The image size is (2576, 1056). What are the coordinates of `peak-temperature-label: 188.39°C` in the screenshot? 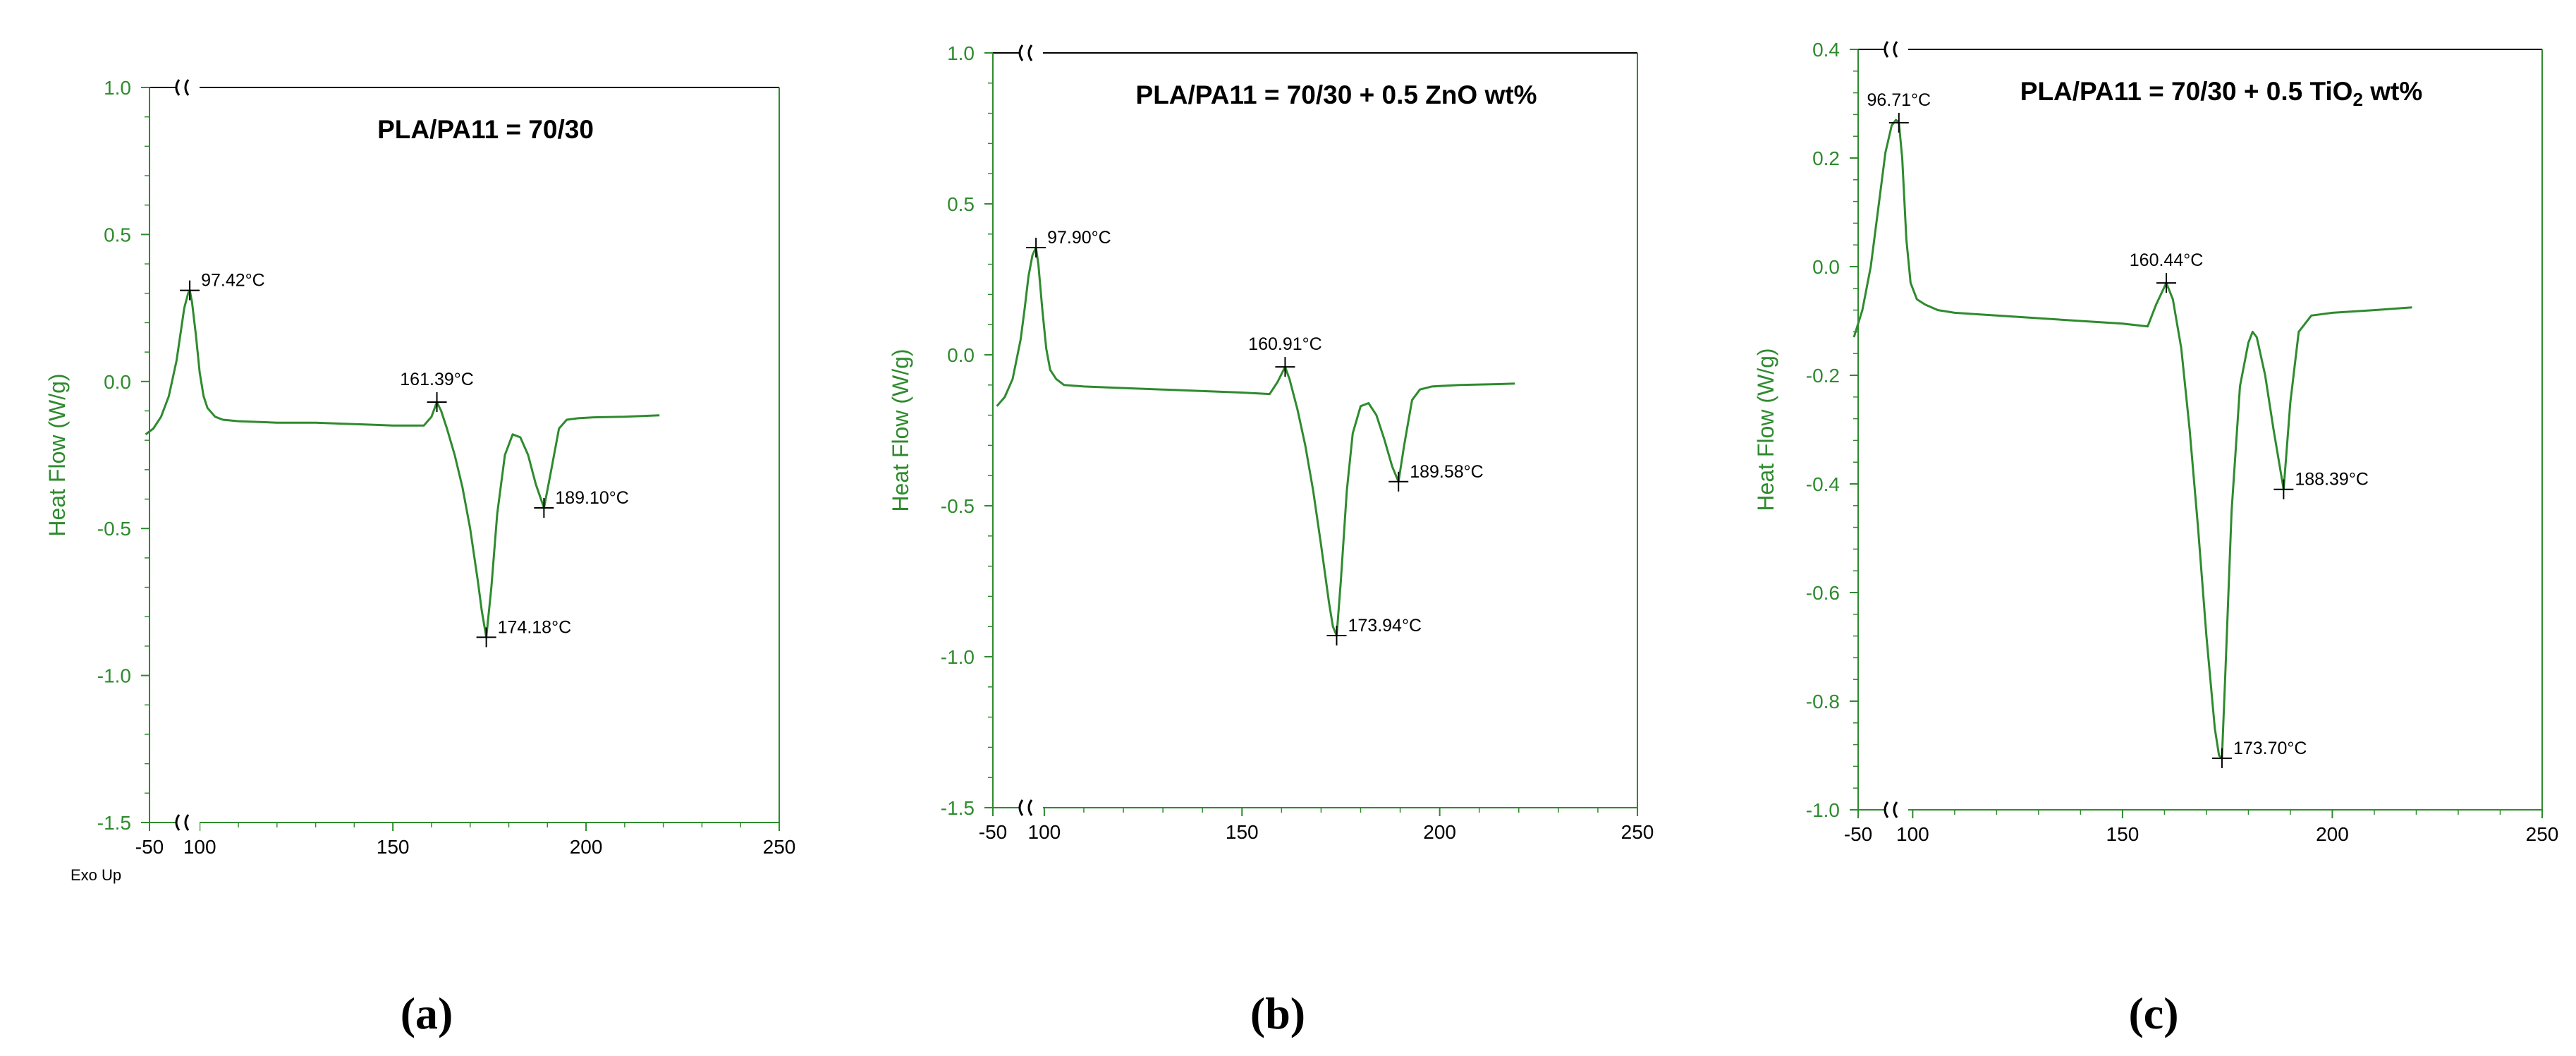 It's located at (2332, 480).